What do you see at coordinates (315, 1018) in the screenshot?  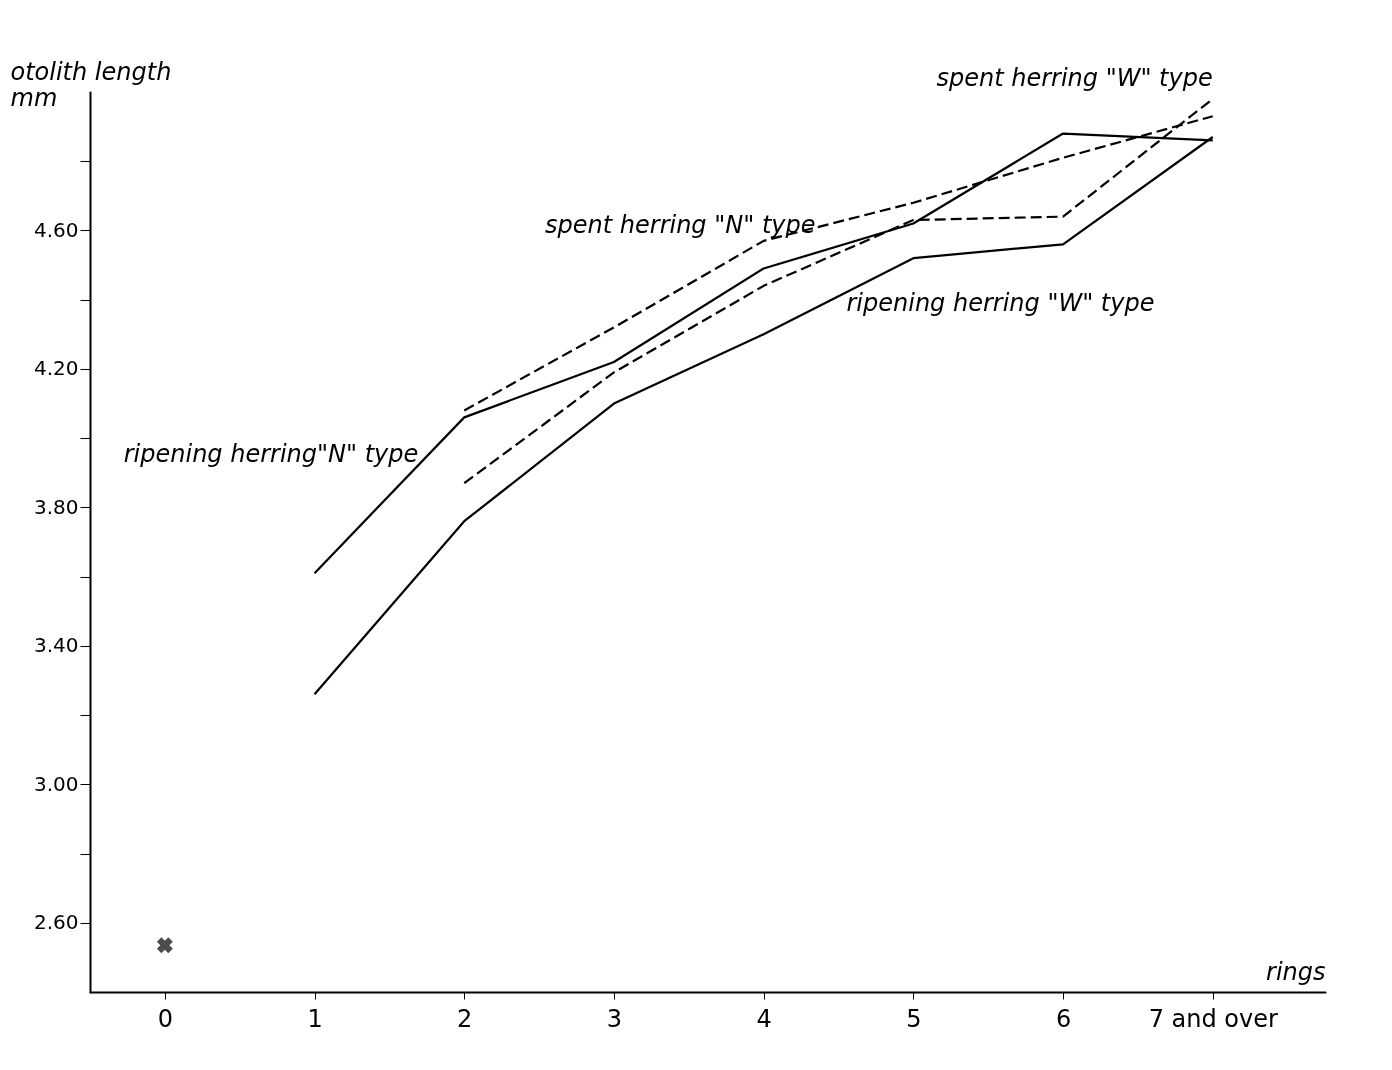 I see `x-tick-label: 1` at bounding box center [315, 1018].